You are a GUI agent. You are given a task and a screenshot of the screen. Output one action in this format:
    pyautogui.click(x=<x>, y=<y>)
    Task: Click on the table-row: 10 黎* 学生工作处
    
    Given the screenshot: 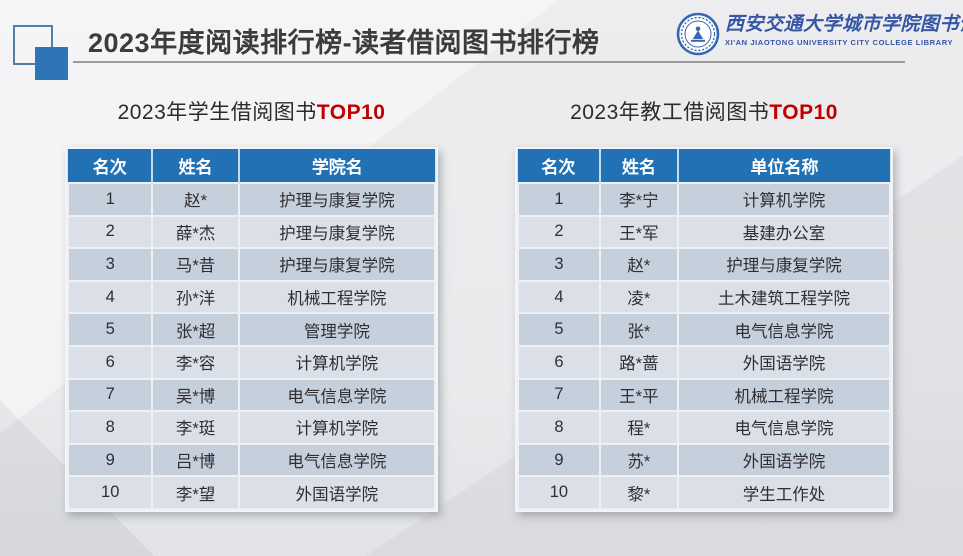 What is the action you would take?
    pyautogui.click(x=704, y=492)
    